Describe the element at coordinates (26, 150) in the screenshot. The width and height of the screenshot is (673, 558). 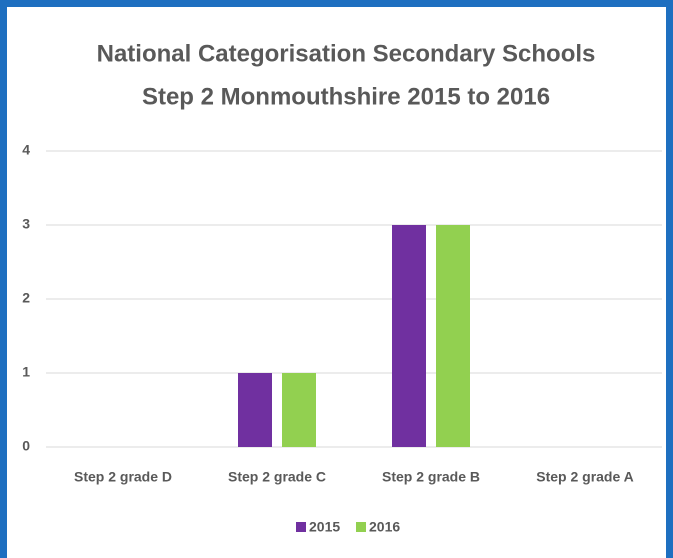
I see `y-tick-label: 4` at that location.